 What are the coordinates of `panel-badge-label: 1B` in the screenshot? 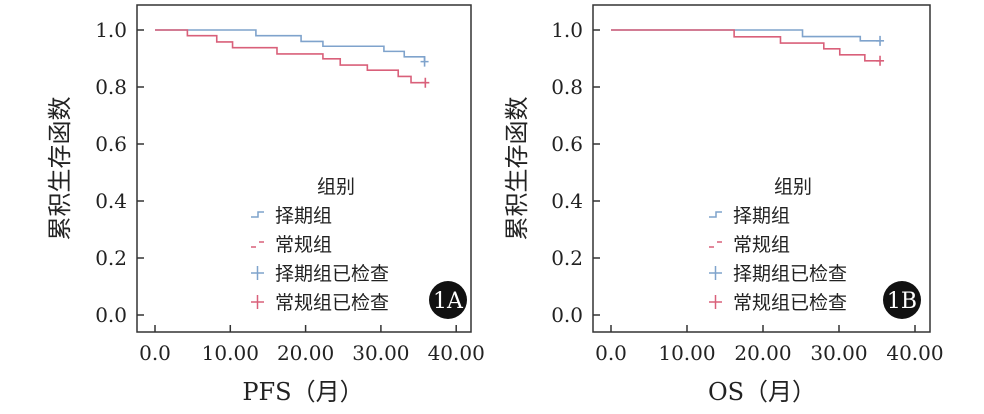 It's located at (902, 301).